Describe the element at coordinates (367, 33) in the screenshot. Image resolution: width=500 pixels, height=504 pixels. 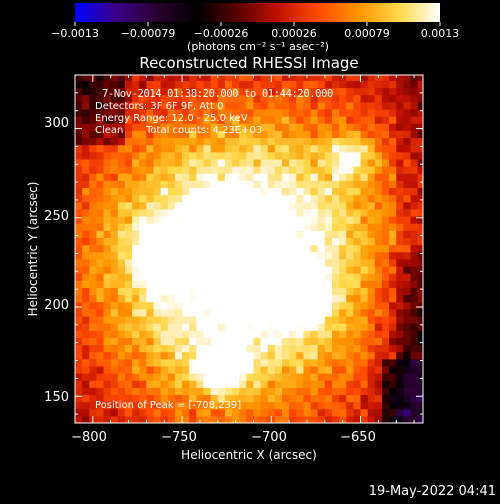
I see `colorbar-tick-label: 0.00079` at that location.